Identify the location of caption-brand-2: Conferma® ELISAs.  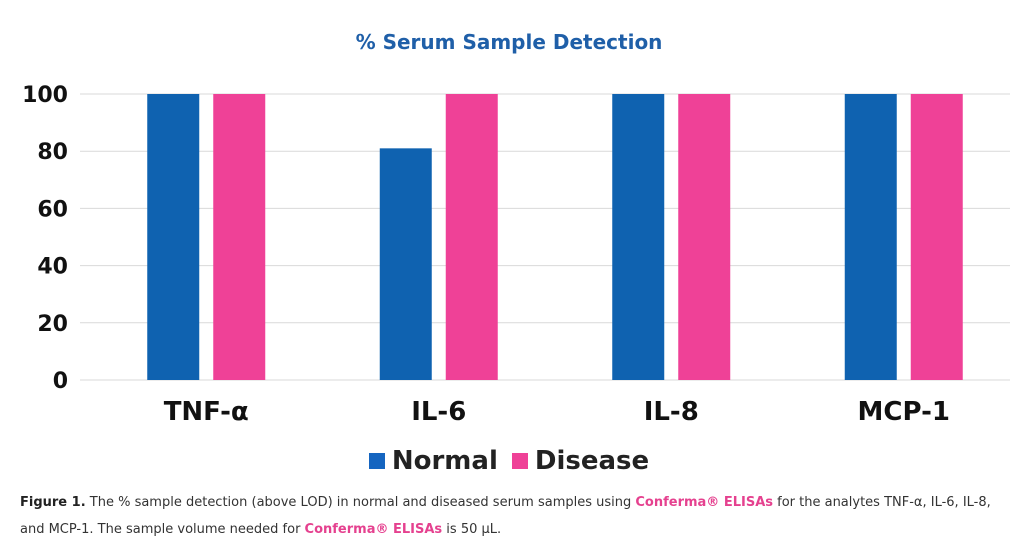
(373, 529).